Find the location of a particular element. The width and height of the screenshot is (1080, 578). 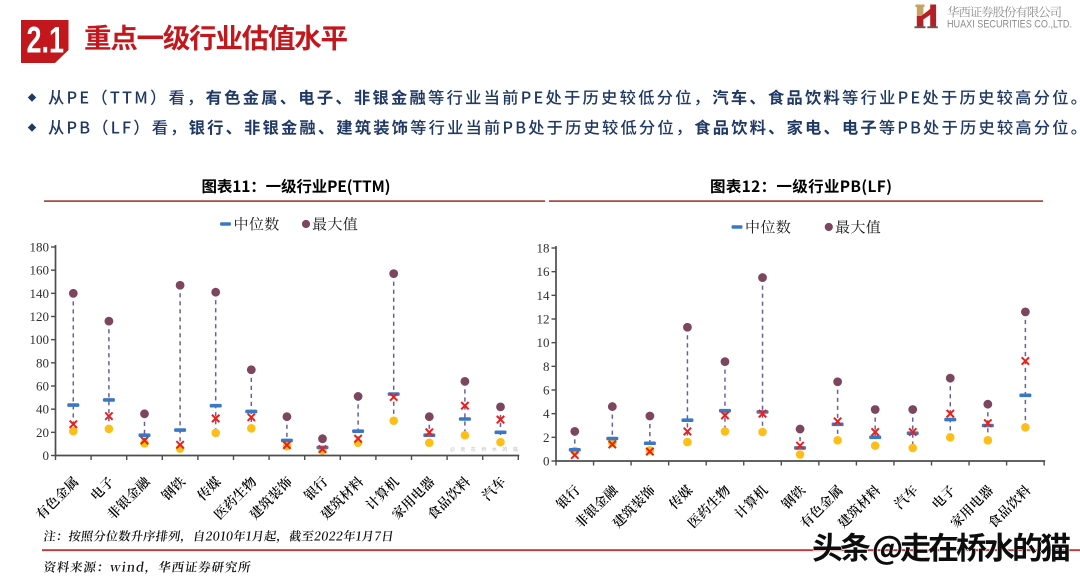

svg-text: 40 is located at coordinates (42, 409).